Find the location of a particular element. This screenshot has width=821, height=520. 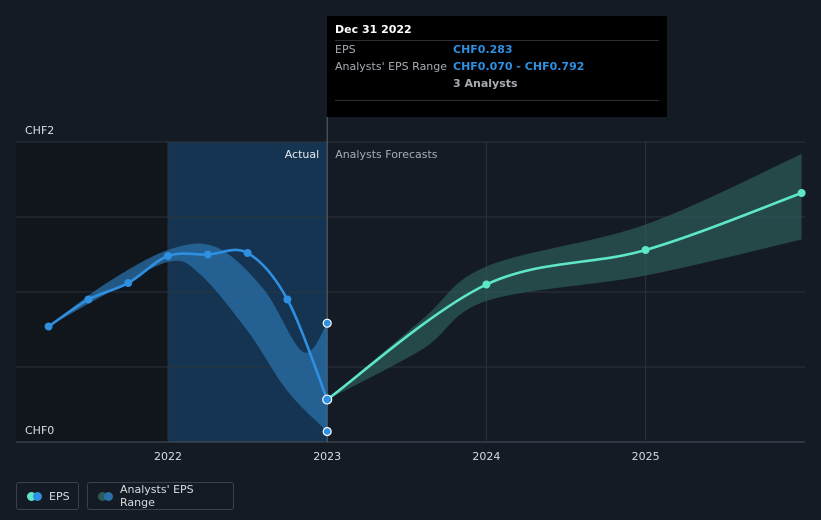

legend-eps-range: Analysts' EPS Range is located at coordinates (160, 496).